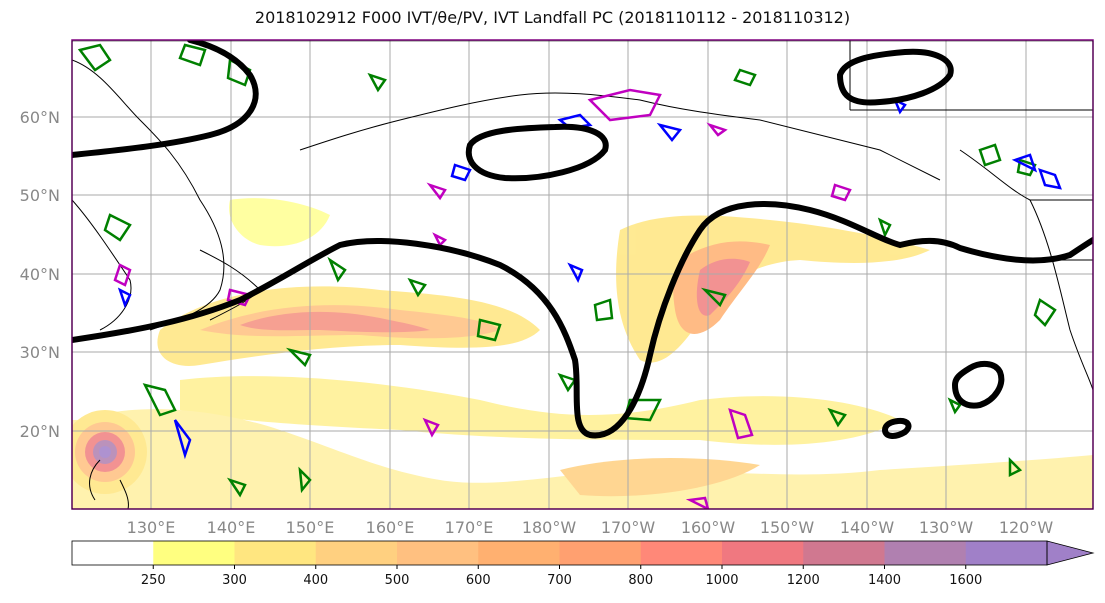  Describe the element at coordinates (151, 527) in the screenshot. I see `lon-label: 130°E` at that location.